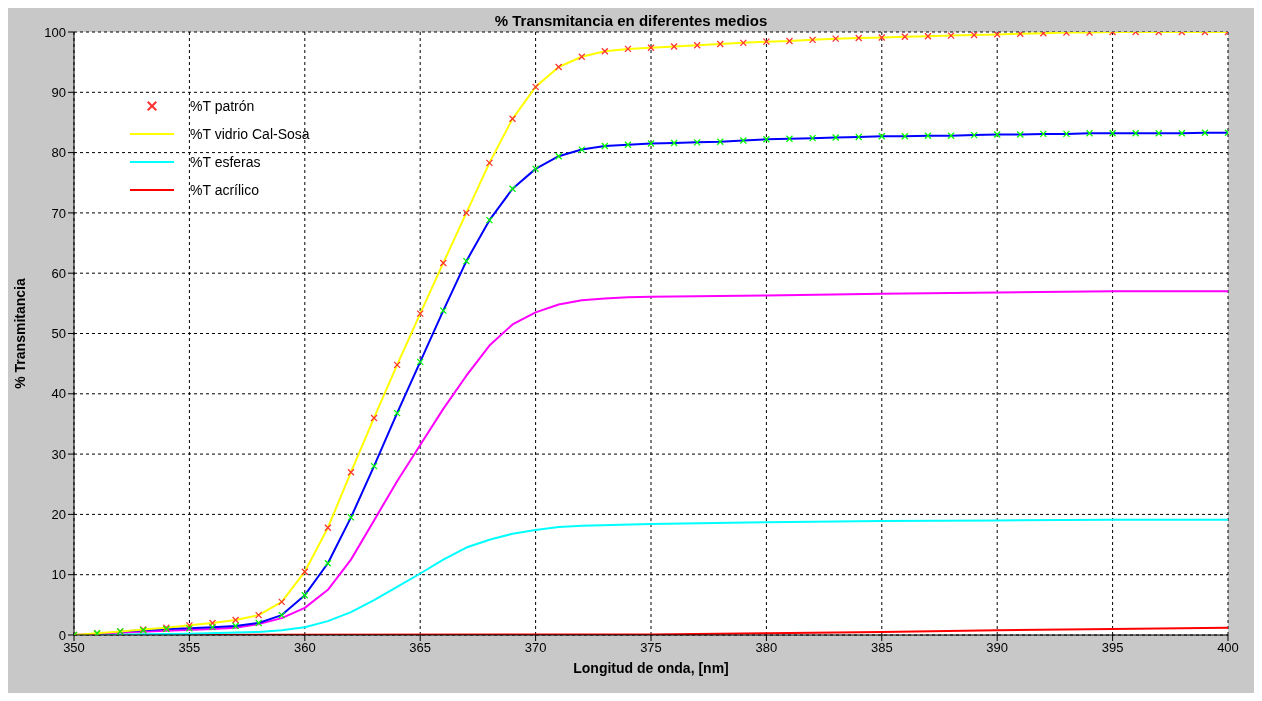 The height and width of the screenshot is (701, 1262). What do you see at coordinates (304, 648) in the screenshot?
I see `x-tick-label: 360` at bounding box center [304, 648].